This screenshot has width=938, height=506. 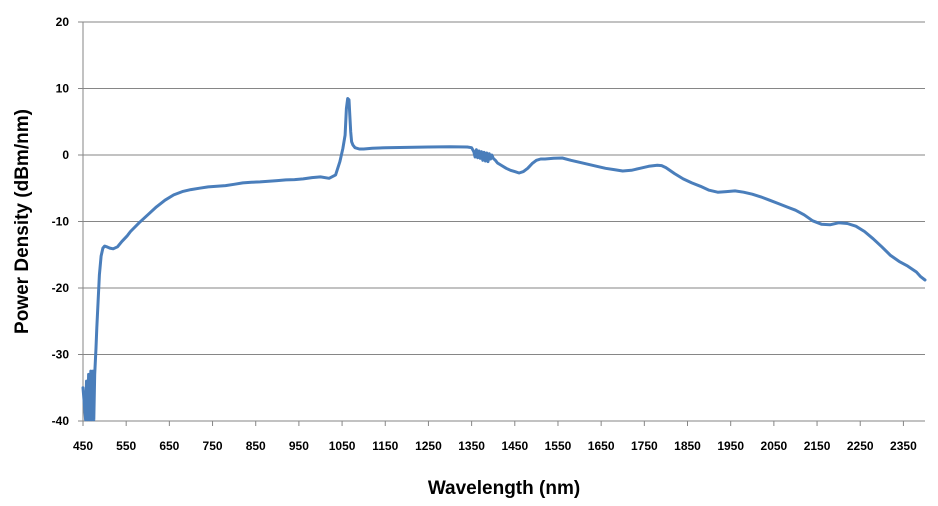 What do you see at coordinates (558, 446) in the screenshot?
I see `x-tick-label: 1550` at bounding box center [558, 446].